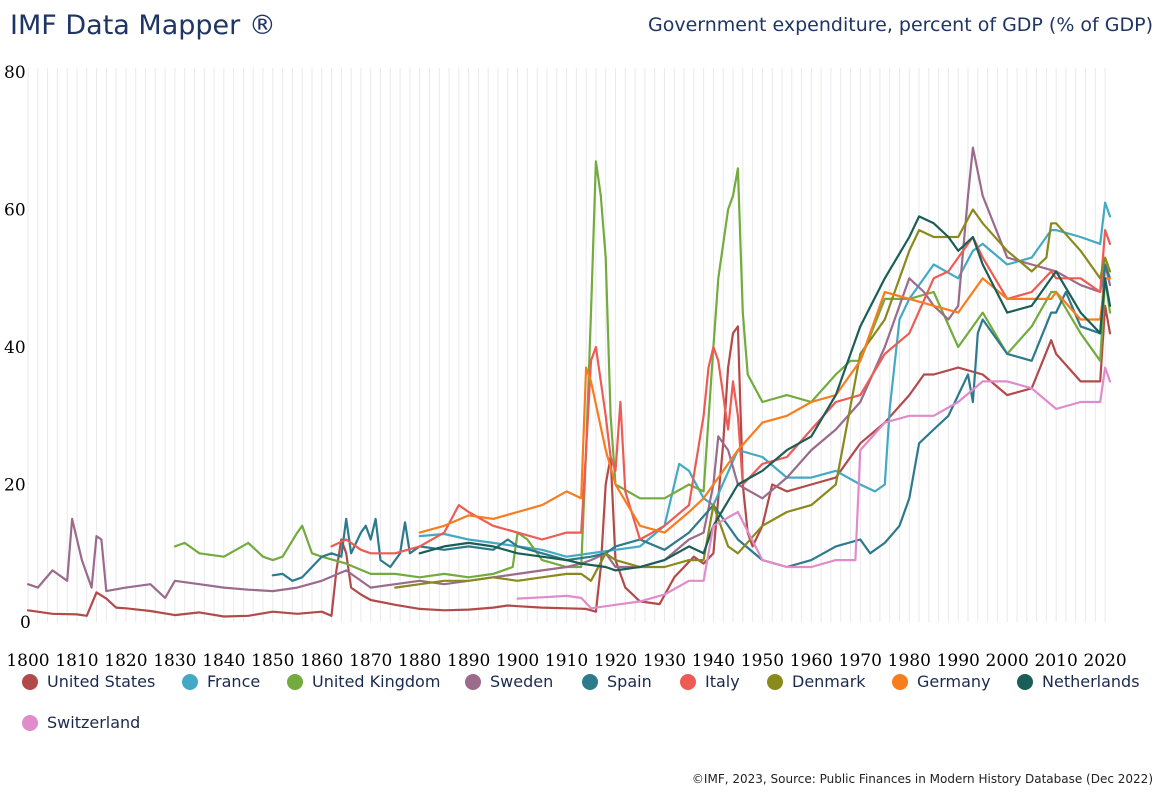 This screenshot has width=1163, height=800. I want to click on legend-item-france: France, so click(221, 681).